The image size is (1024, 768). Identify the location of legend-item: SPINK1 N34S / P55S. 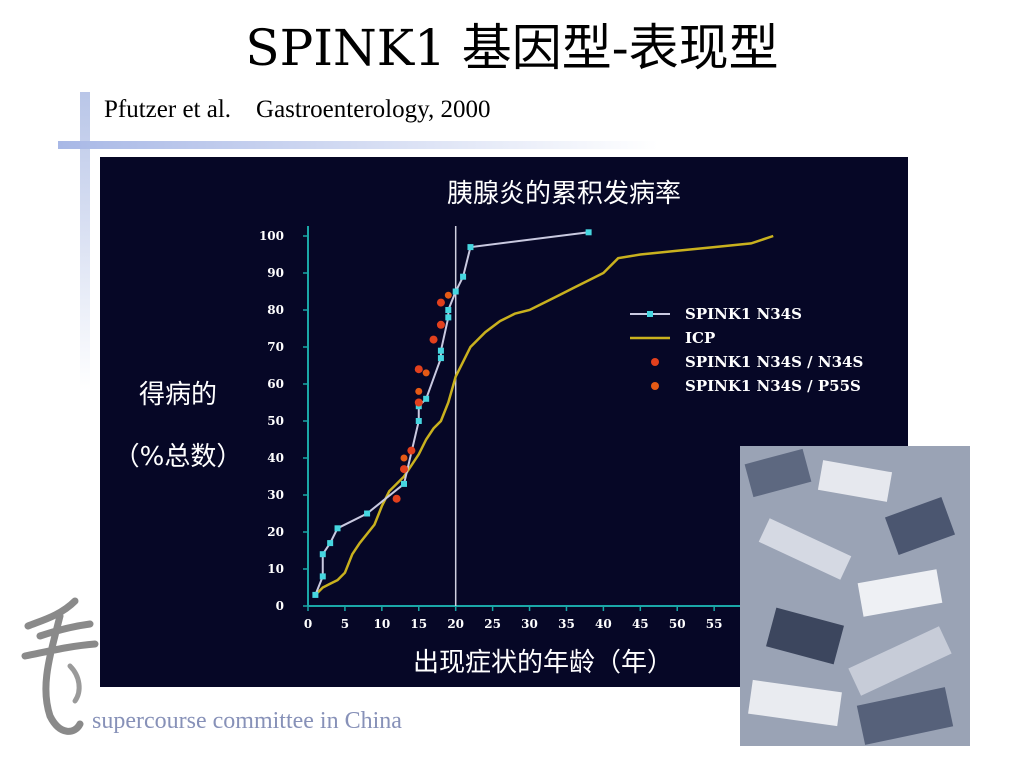
(756, 386).